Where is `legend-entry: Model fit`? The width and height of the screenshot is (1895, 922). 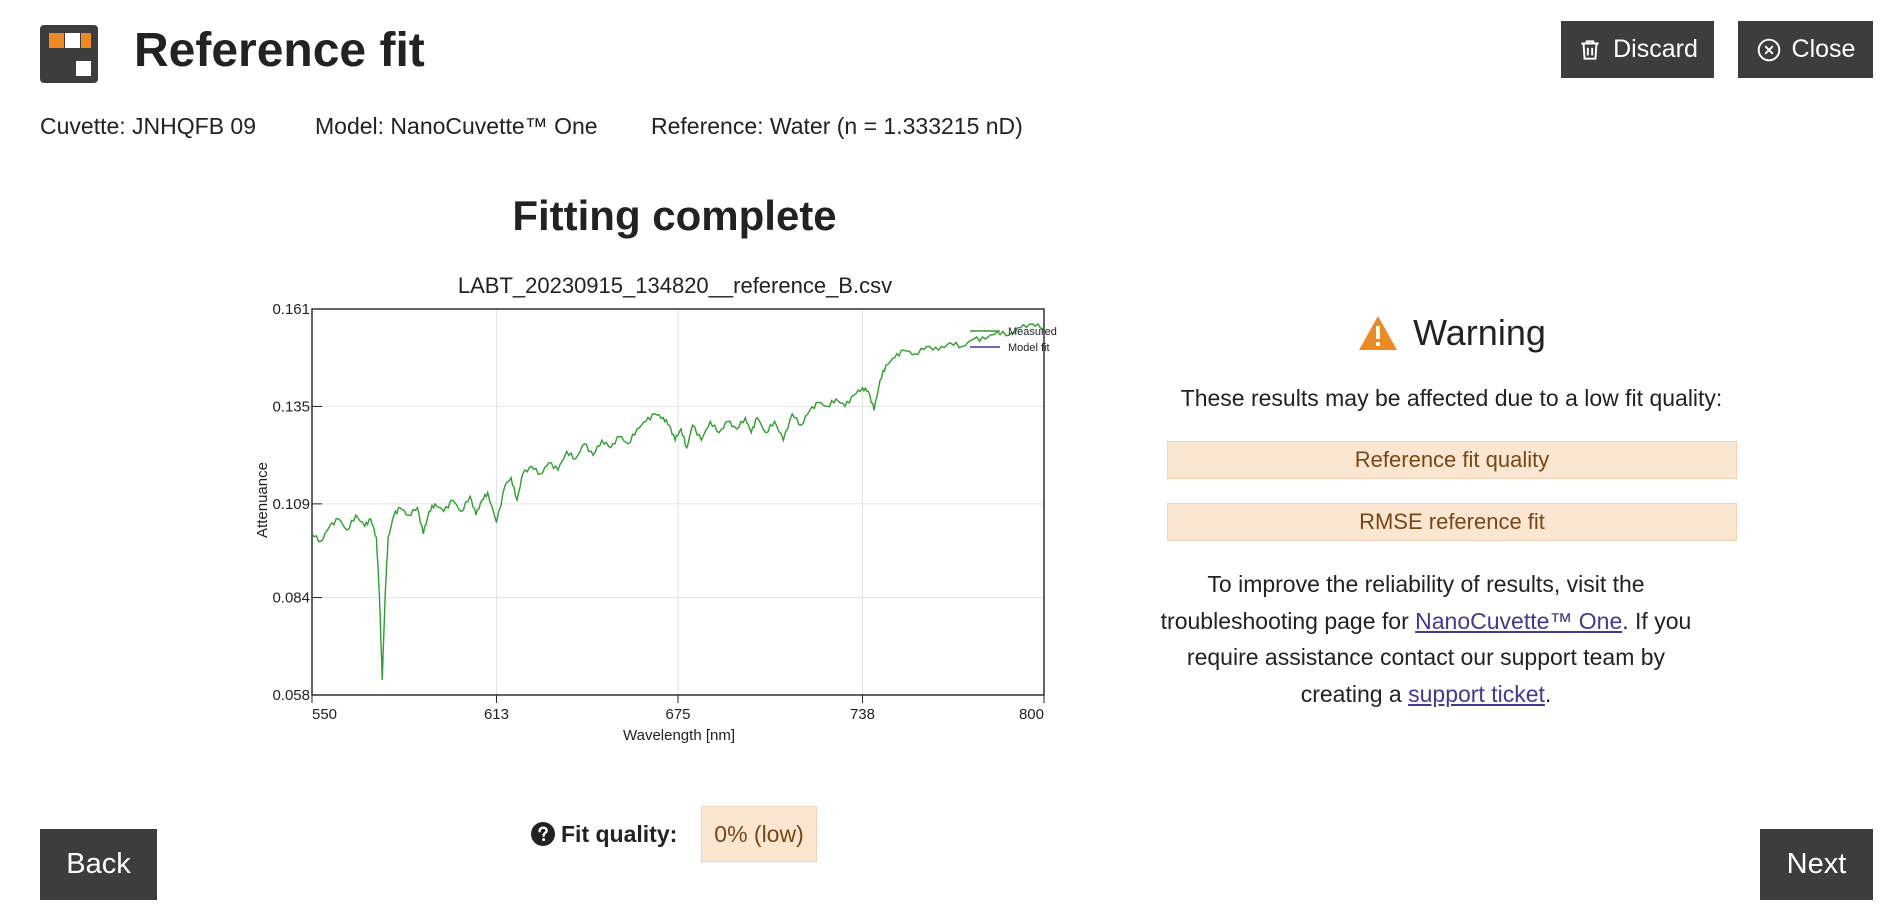
legend-entry: Model fit is located at coordinates (1029, 348).